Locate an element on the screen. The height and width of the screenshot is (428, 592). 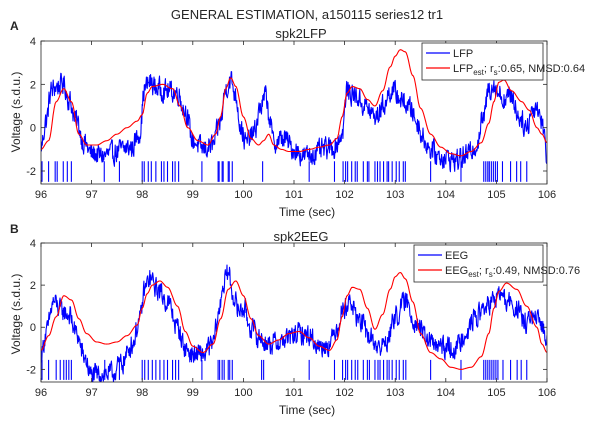
panel-label: B is located at coordinates (14, 229).